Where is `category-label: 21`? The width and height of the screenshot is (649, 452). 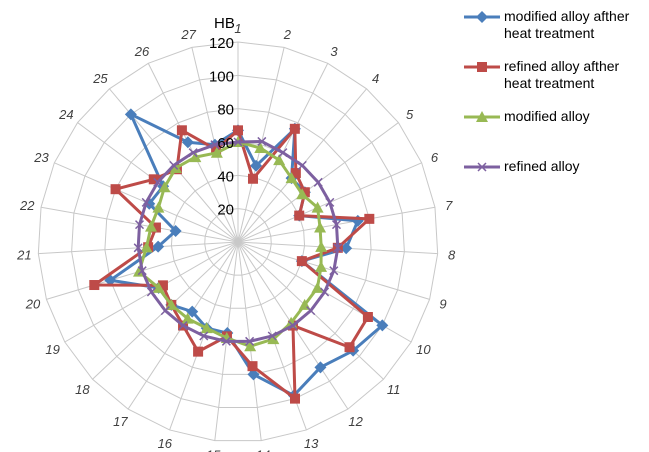 category-label: 21 is located at coordinates (23, 254).